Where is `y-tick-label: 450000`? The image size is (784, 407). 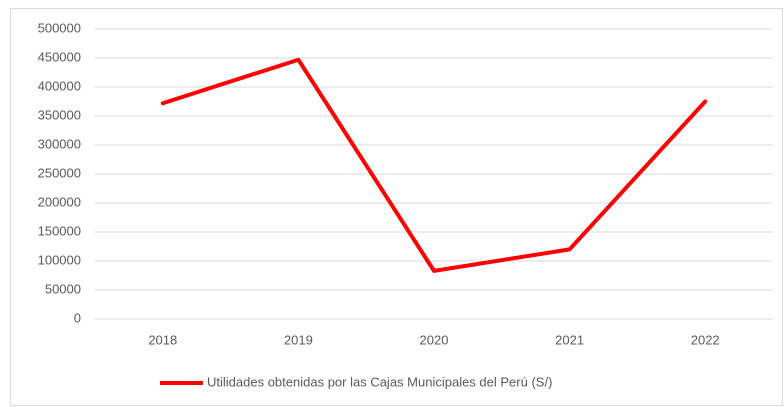 y-tick-label: 450000 is located at coordinates (59, 56).